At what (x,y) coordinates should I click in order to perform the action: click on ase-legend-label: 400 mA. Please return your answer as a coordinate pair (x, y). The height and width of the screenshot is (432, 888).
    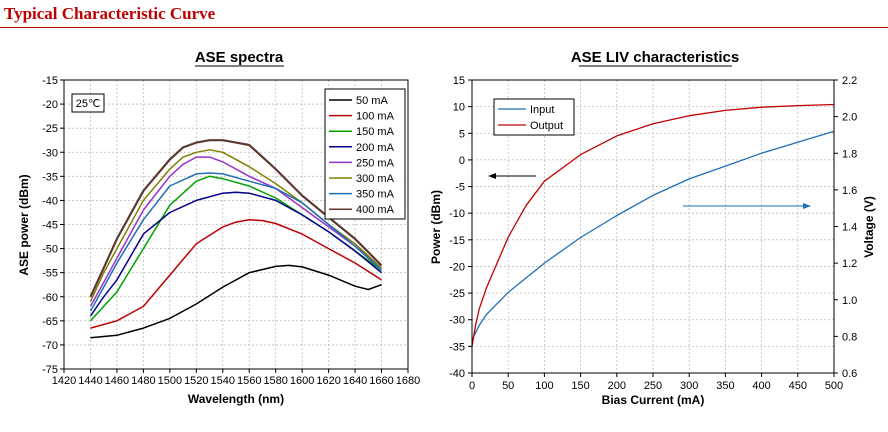
    Looking at the image, I should click on (375, 210).